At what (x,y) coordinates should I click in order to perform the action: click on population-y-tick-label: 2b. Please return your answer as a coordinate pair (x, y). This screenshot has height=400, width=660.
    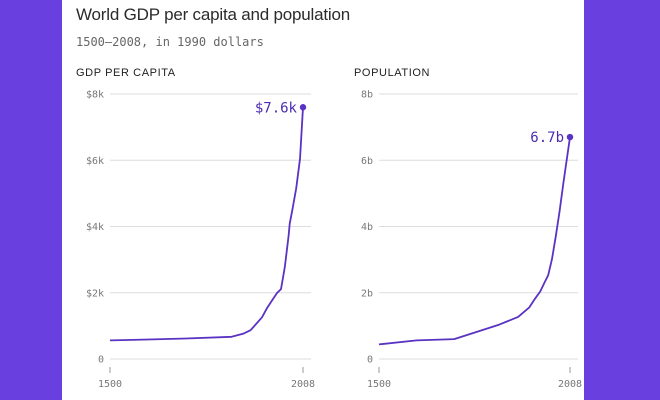
    Looking at the image, I should click on (367, 293).